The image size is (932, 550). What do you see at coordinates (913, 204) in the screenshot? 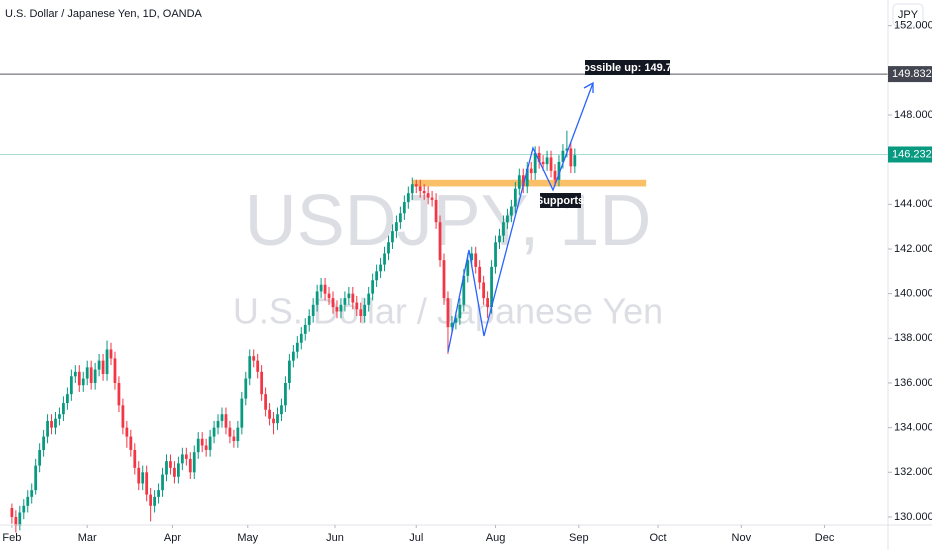
I see `y-tick-label: 144.000` at bounding box center [913, 204].